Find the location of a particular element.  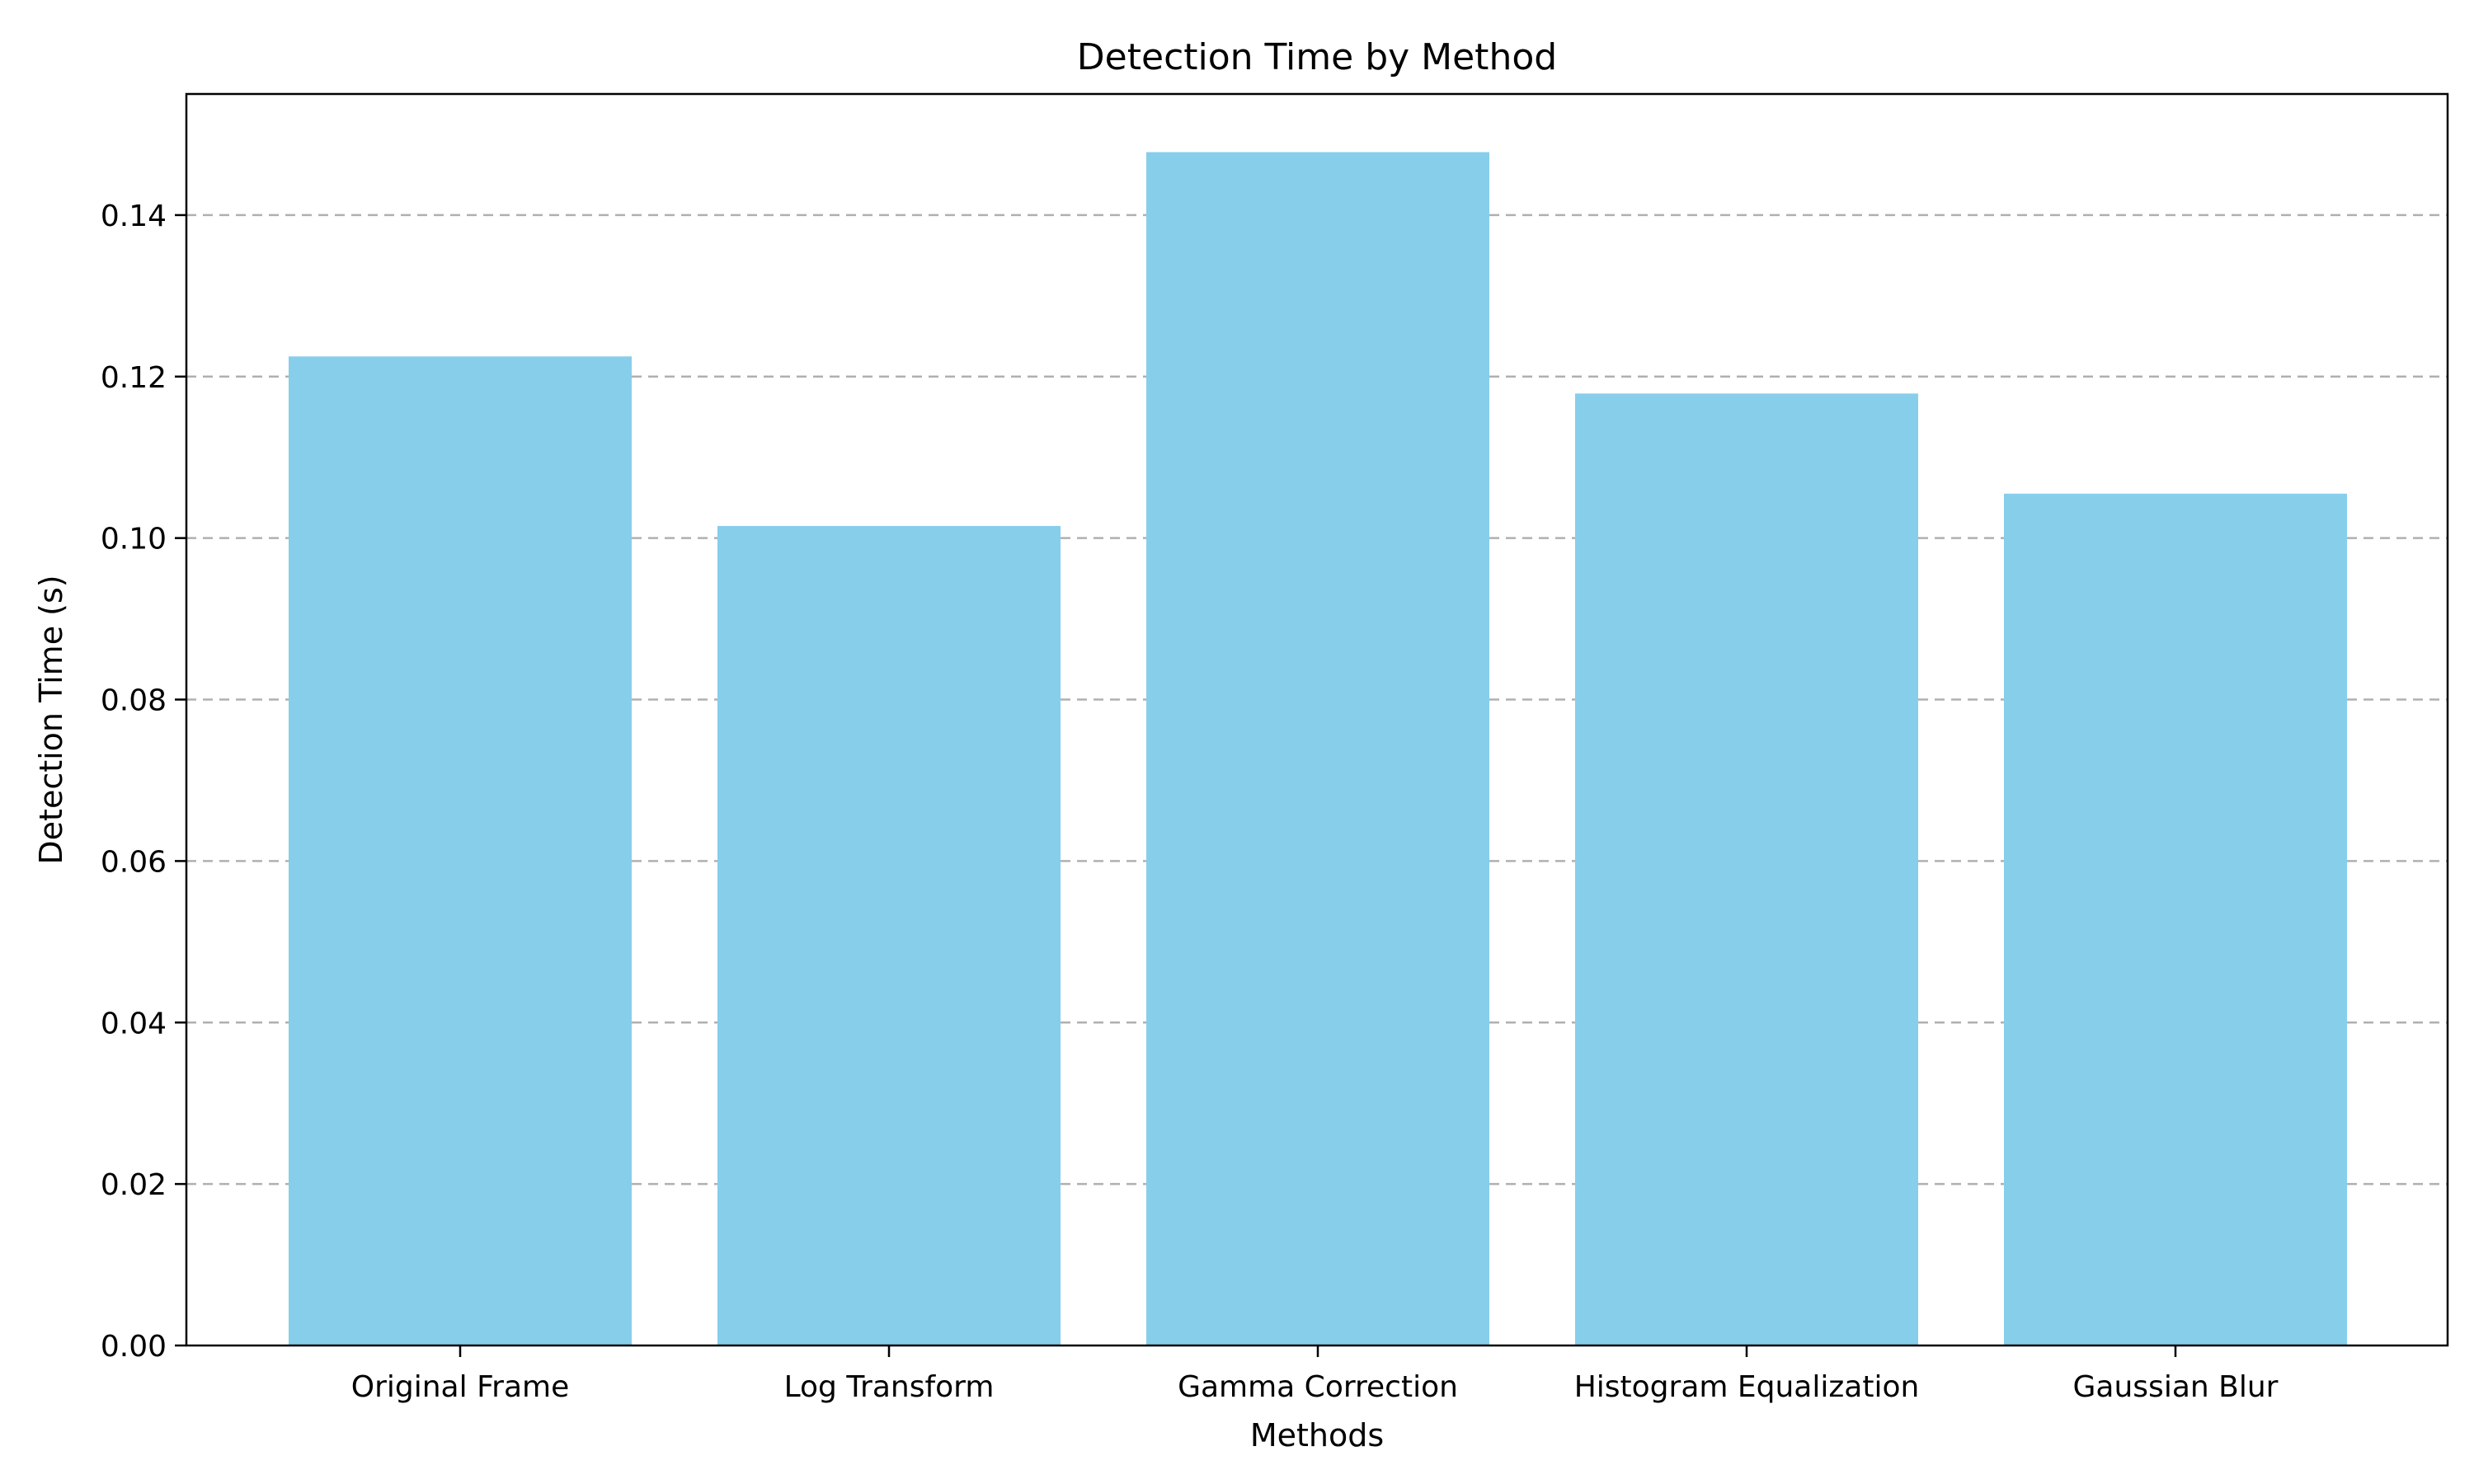

x-tick-label: Gaussian Blur is located at coordinates (2176, 1387).